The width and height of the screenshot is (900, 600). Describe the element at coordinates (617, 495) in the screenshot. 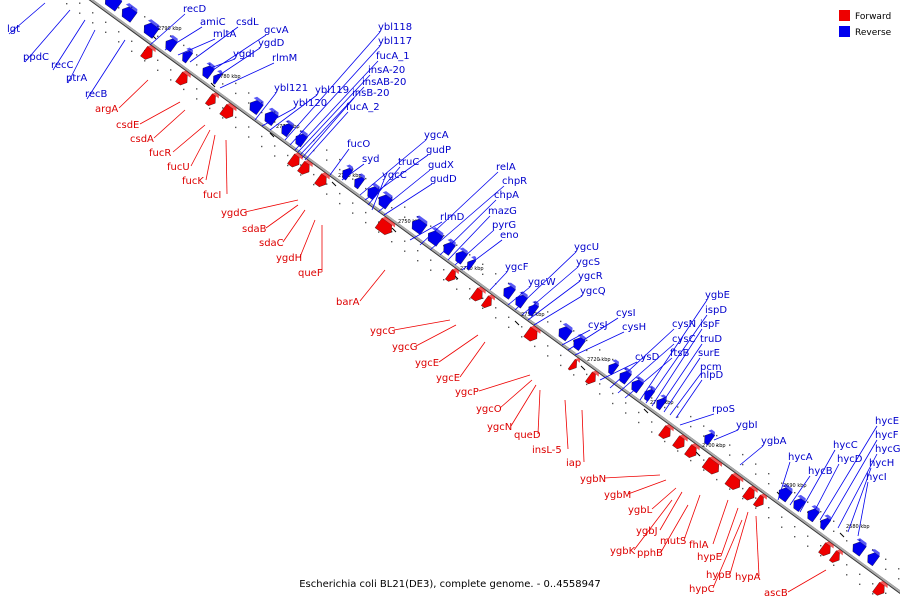

I see `forward-gene-label: ygbM` at that location.